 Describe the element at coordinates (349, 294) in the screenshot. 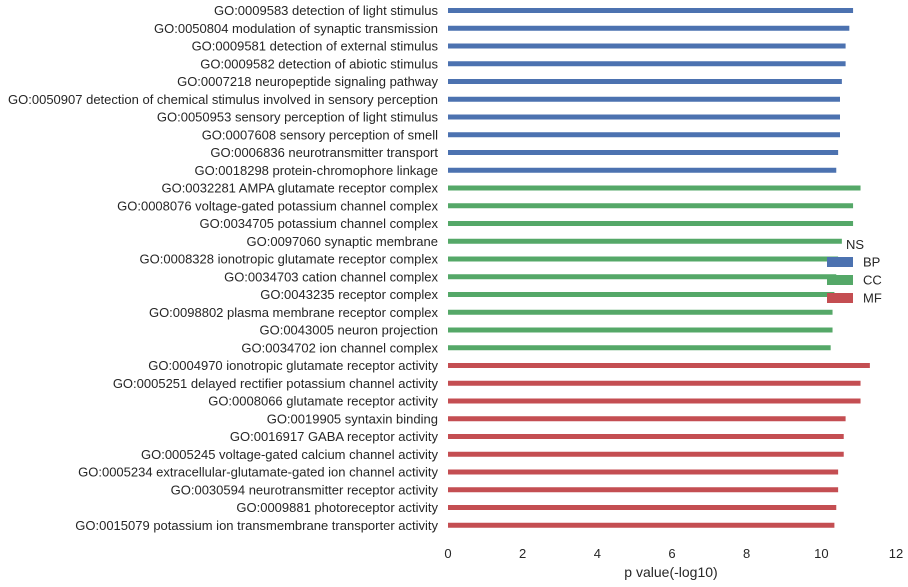

I see `category-label: GO:0043235 receptor complex` at that location.